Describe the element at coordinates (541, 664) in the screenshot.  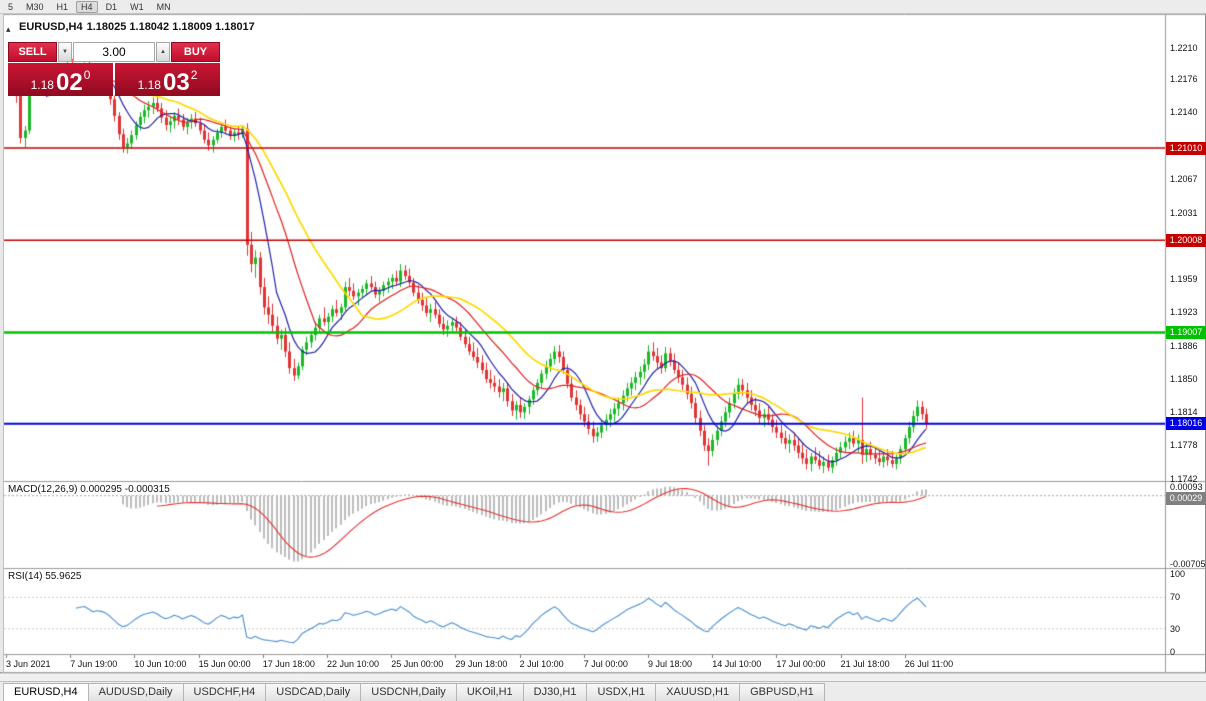
I see `time-axis-label: 2 Jul 10:00` at that location.